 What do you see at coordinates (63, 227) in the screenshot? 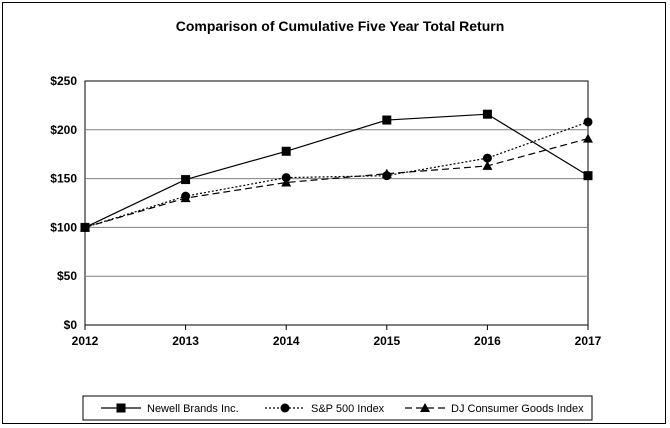
I see `y-tick-label: $100` at bounding box center [63, 227].